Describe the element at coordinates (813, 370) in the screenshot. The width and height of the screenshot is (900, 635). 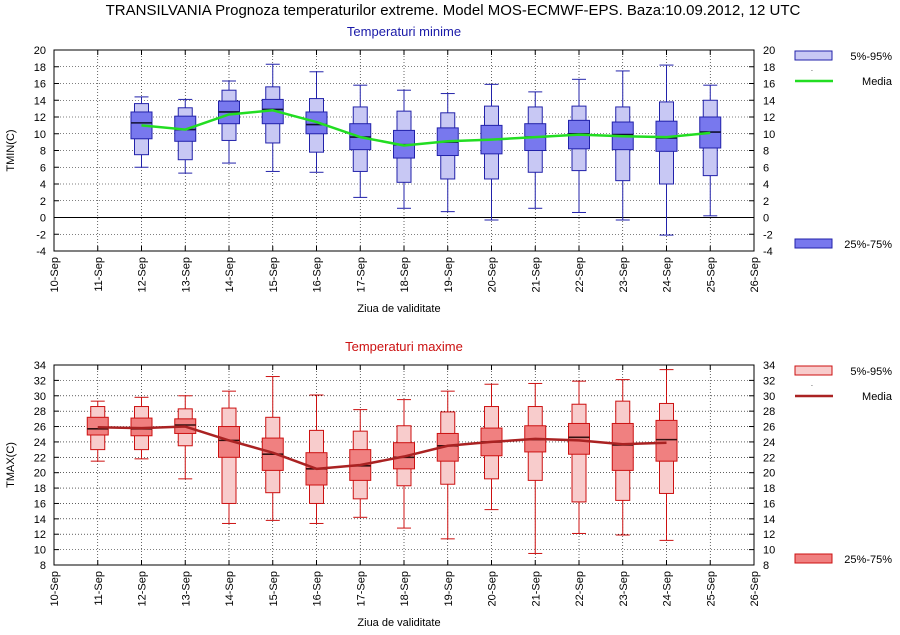
I see `tmax-legend-outer-swatch` at that location.